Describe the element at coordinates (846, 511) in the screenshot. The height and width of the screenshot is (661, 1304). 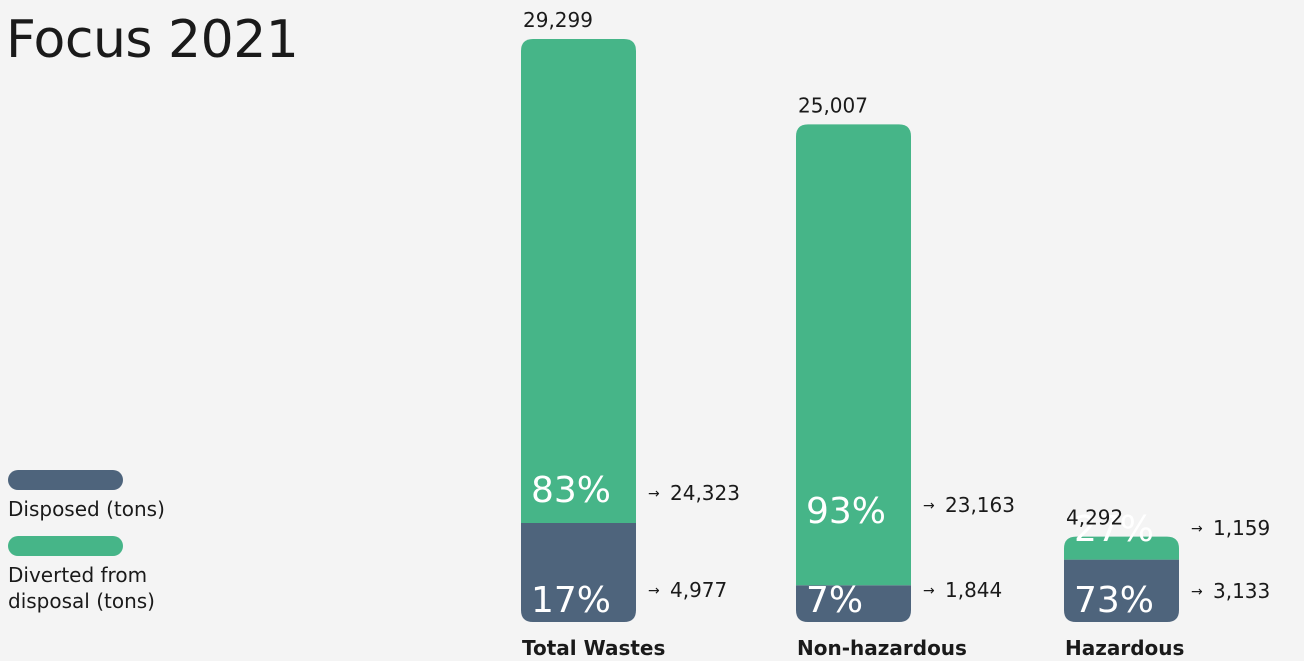
I see `percent-label-diverted: 93%` at that location.